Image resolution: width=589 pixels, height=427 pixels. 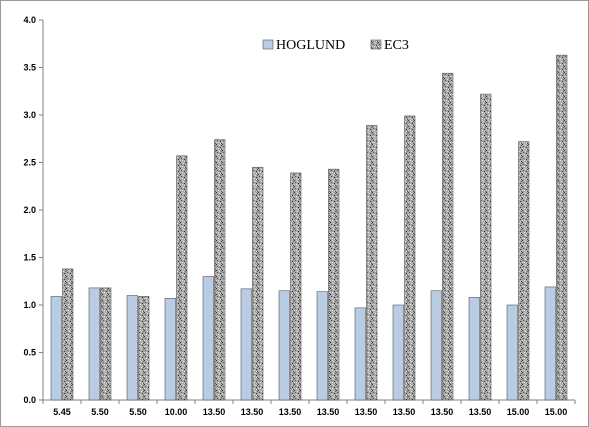 What do you see at coordinates (29, 20) in the screenshot?
I see `y-tick-label: 4.0` at bounding box center [29, 20].